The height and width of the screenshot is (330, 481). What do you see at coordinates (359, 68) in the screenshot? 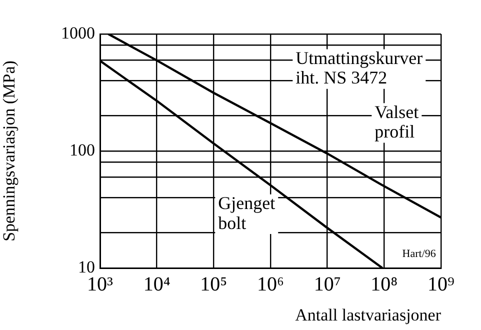
I see `annotation: Utmattingskurver iht. NS 3472` at bounding box center [359, 68].